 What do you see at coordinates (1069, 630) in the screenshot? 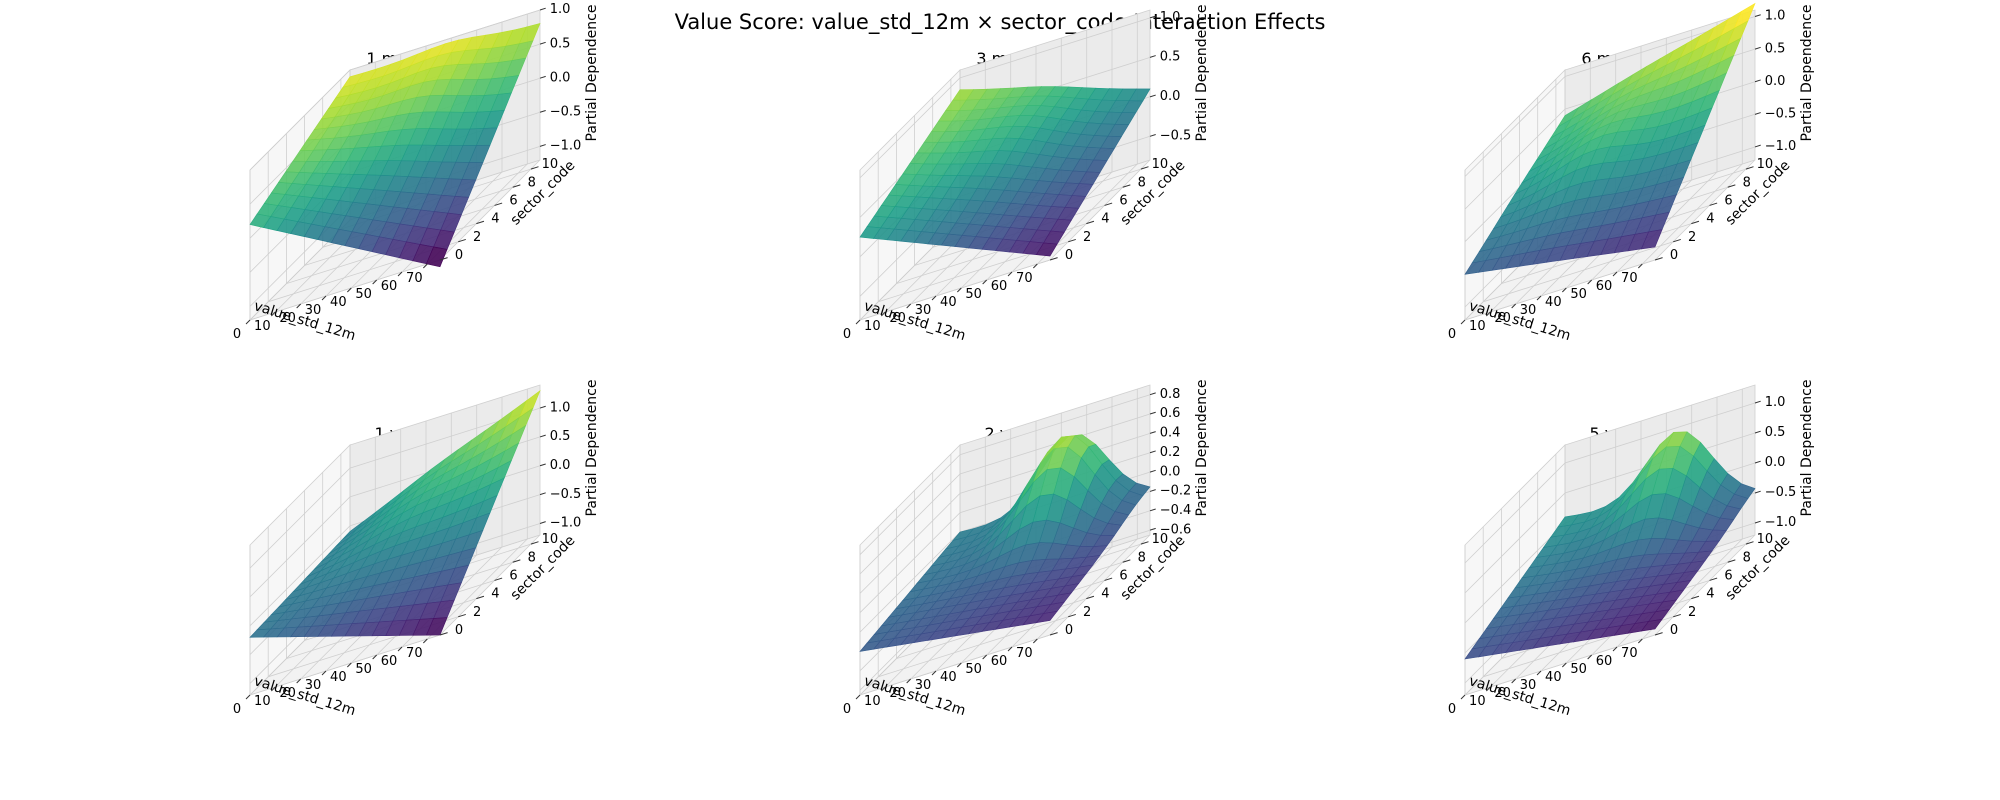
I see `y-tick-label: 0` at bounding box center [1069, 630].